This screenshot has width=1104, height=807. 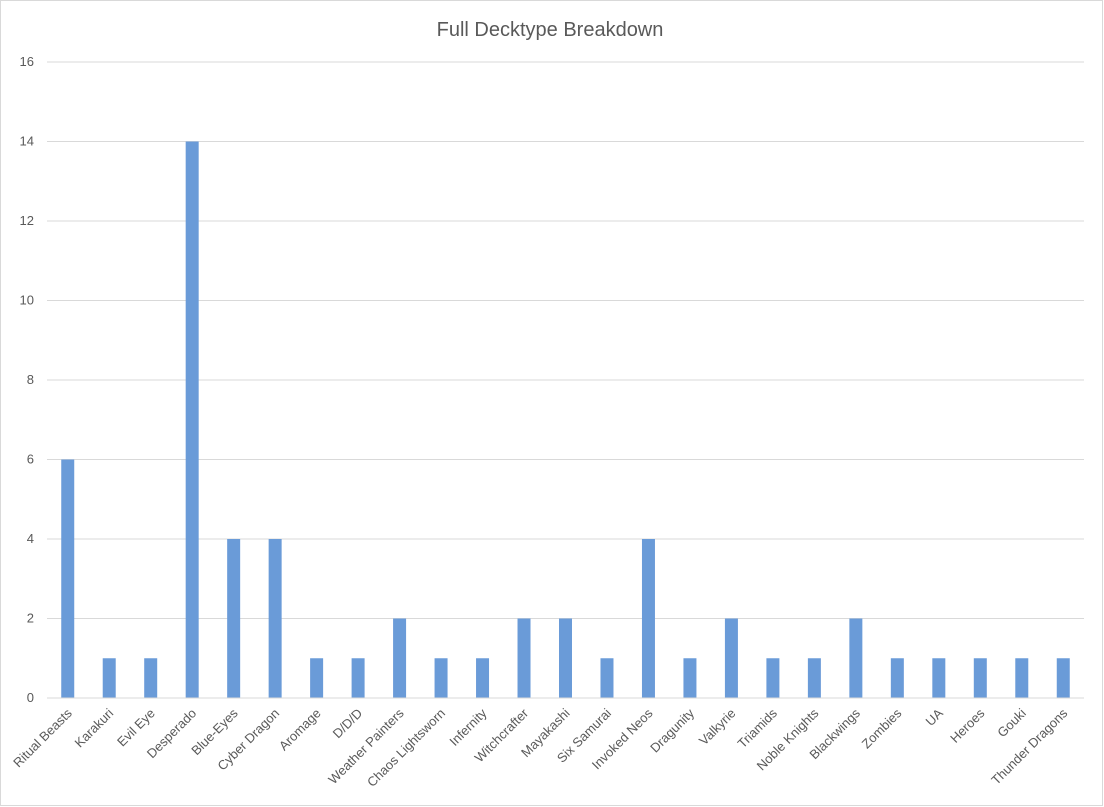 I want to click on y-tick-label: 12, so click(x=27, y=220).